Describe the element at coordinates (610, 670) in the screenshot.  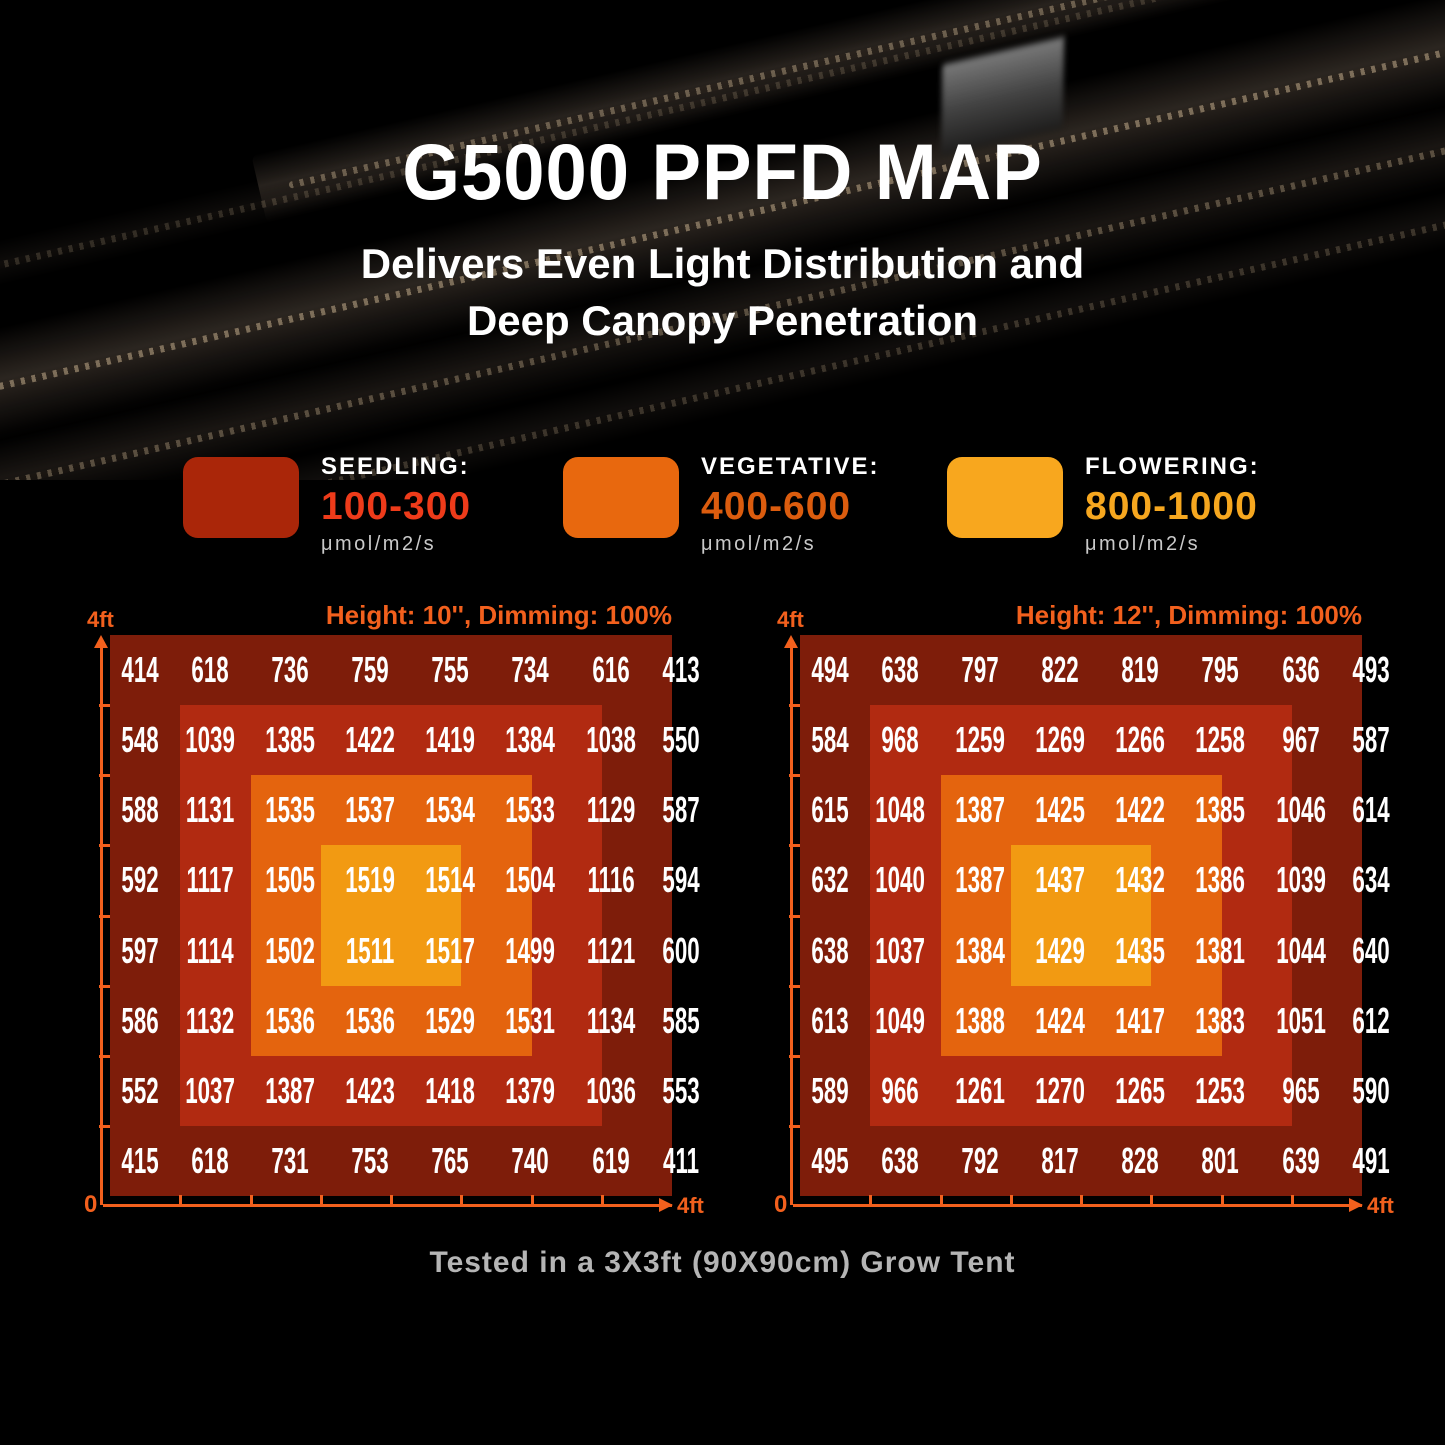
I see `ppfd-value: 616` at that location.